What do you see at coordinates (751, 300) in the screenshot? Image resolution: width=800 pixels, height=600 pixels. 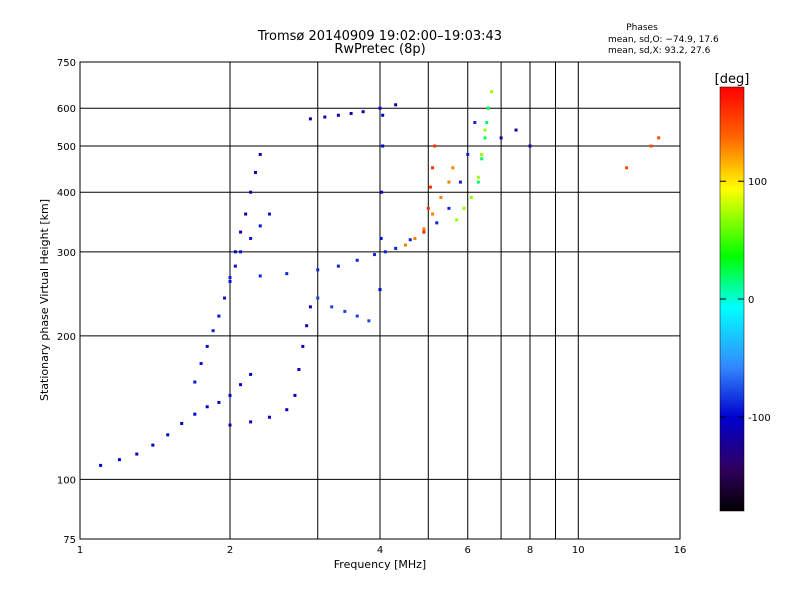 I see `colorbar-tick-label: 0` at bounding box center [751, 300].